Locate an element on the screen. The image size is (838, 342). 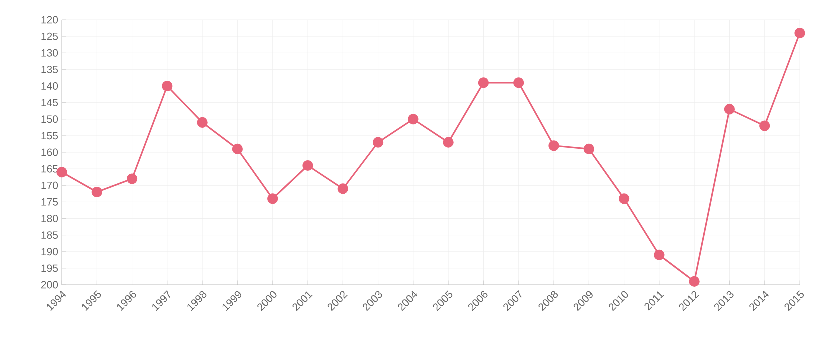
y-tick-label: 175 is located at coordinates (50, 202).